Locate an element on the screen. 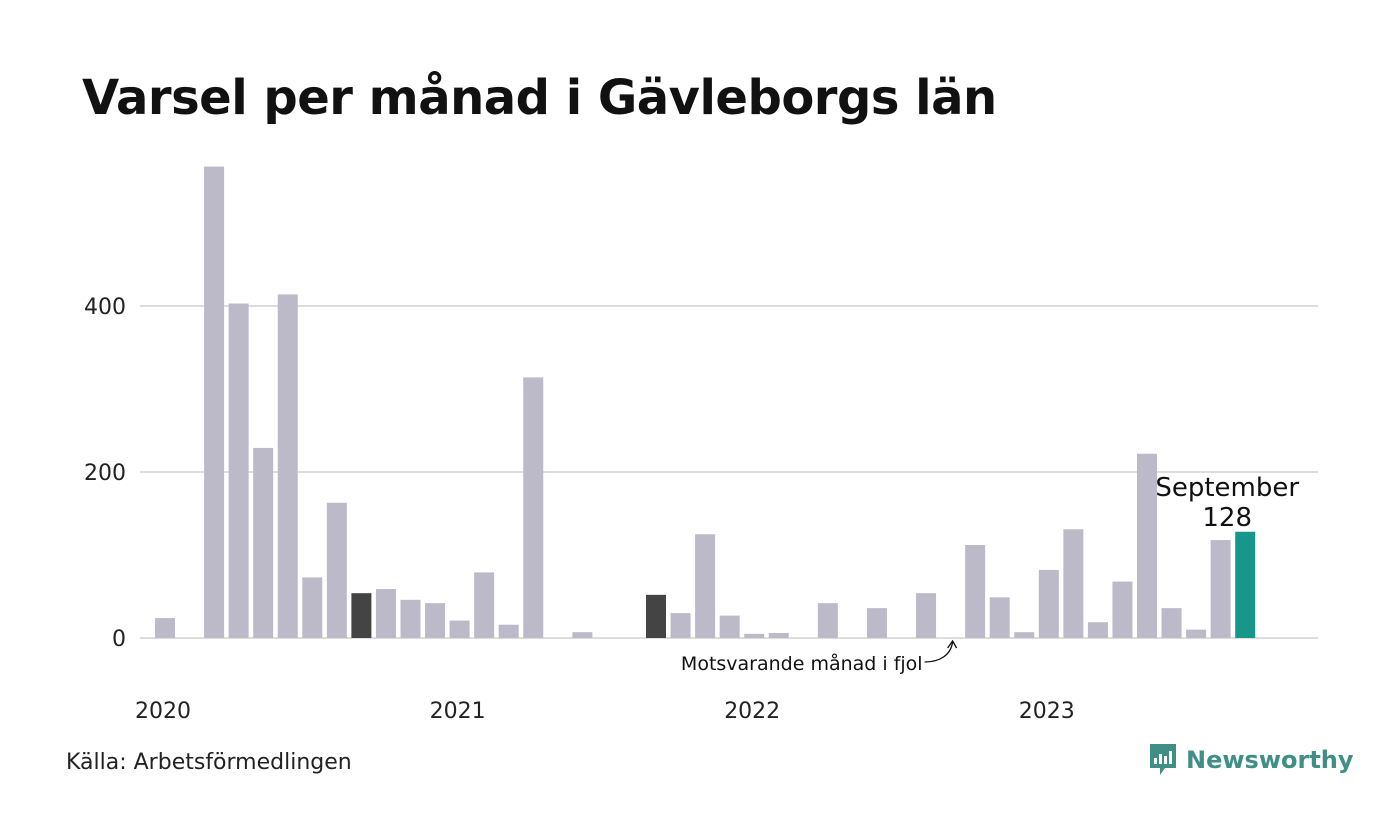 This screenshot has width=1400, height=840. annotation-arrowhead is located at coordinates (952, 644).